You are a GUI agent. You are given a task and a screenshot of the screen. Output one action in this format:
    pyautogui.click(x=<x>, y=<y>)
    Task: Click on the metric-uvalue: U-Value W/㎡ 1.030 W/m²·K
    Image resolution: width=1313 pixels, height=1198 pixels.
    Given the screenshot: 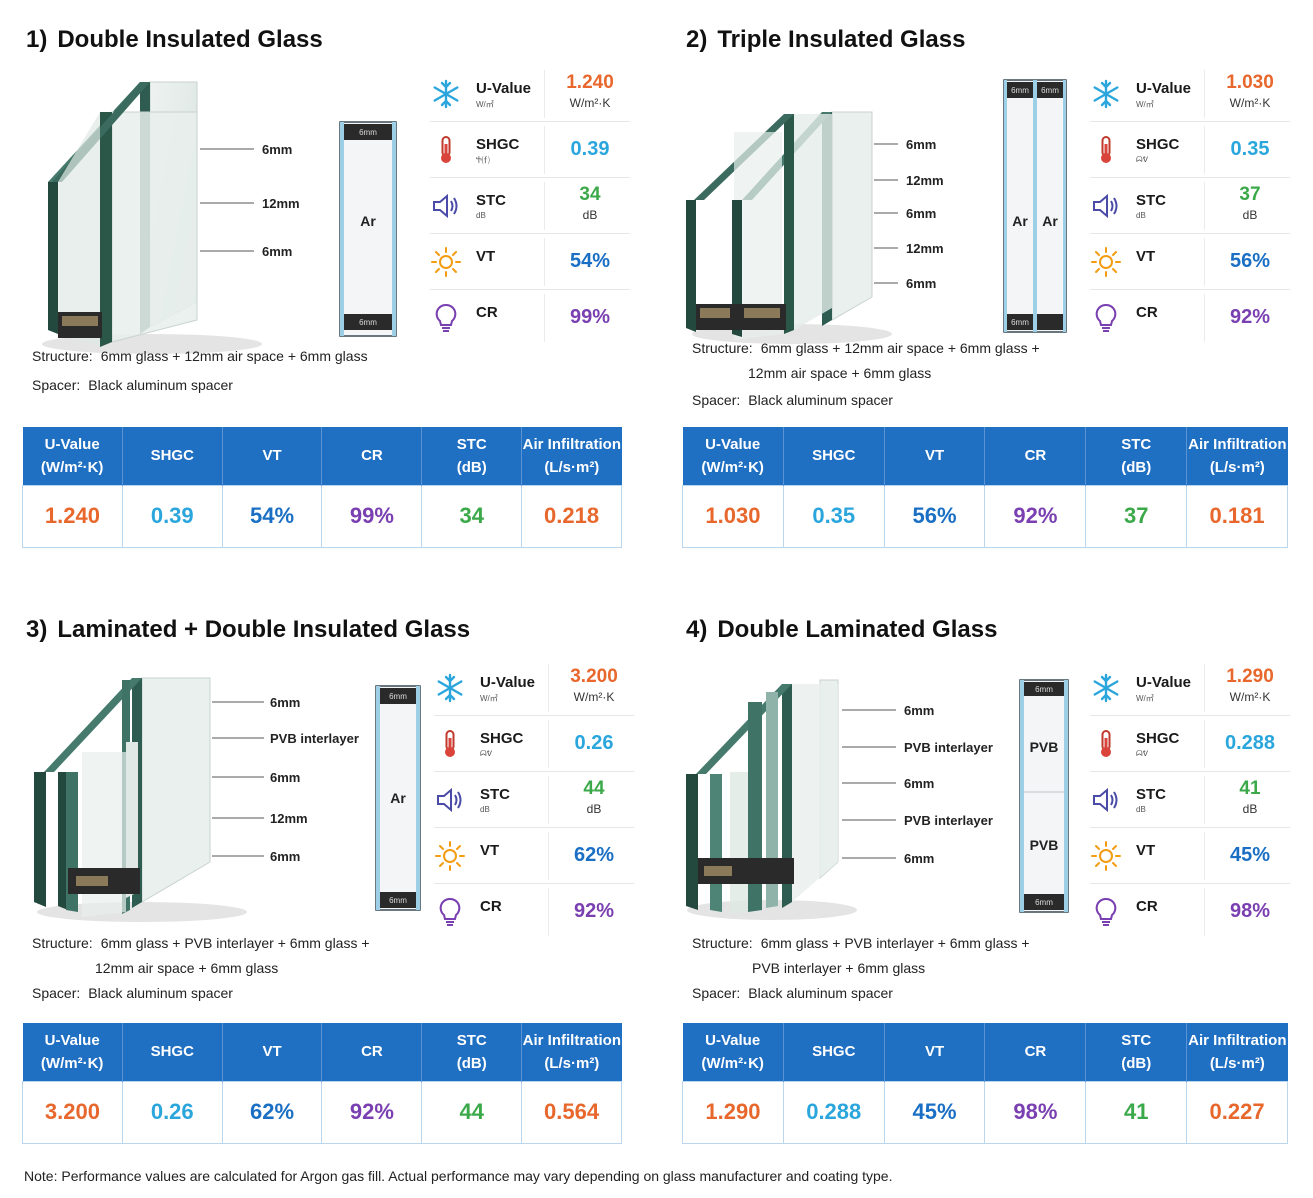 What is the action you would take?
    pyautogui.click(x=1190, y=94)
    